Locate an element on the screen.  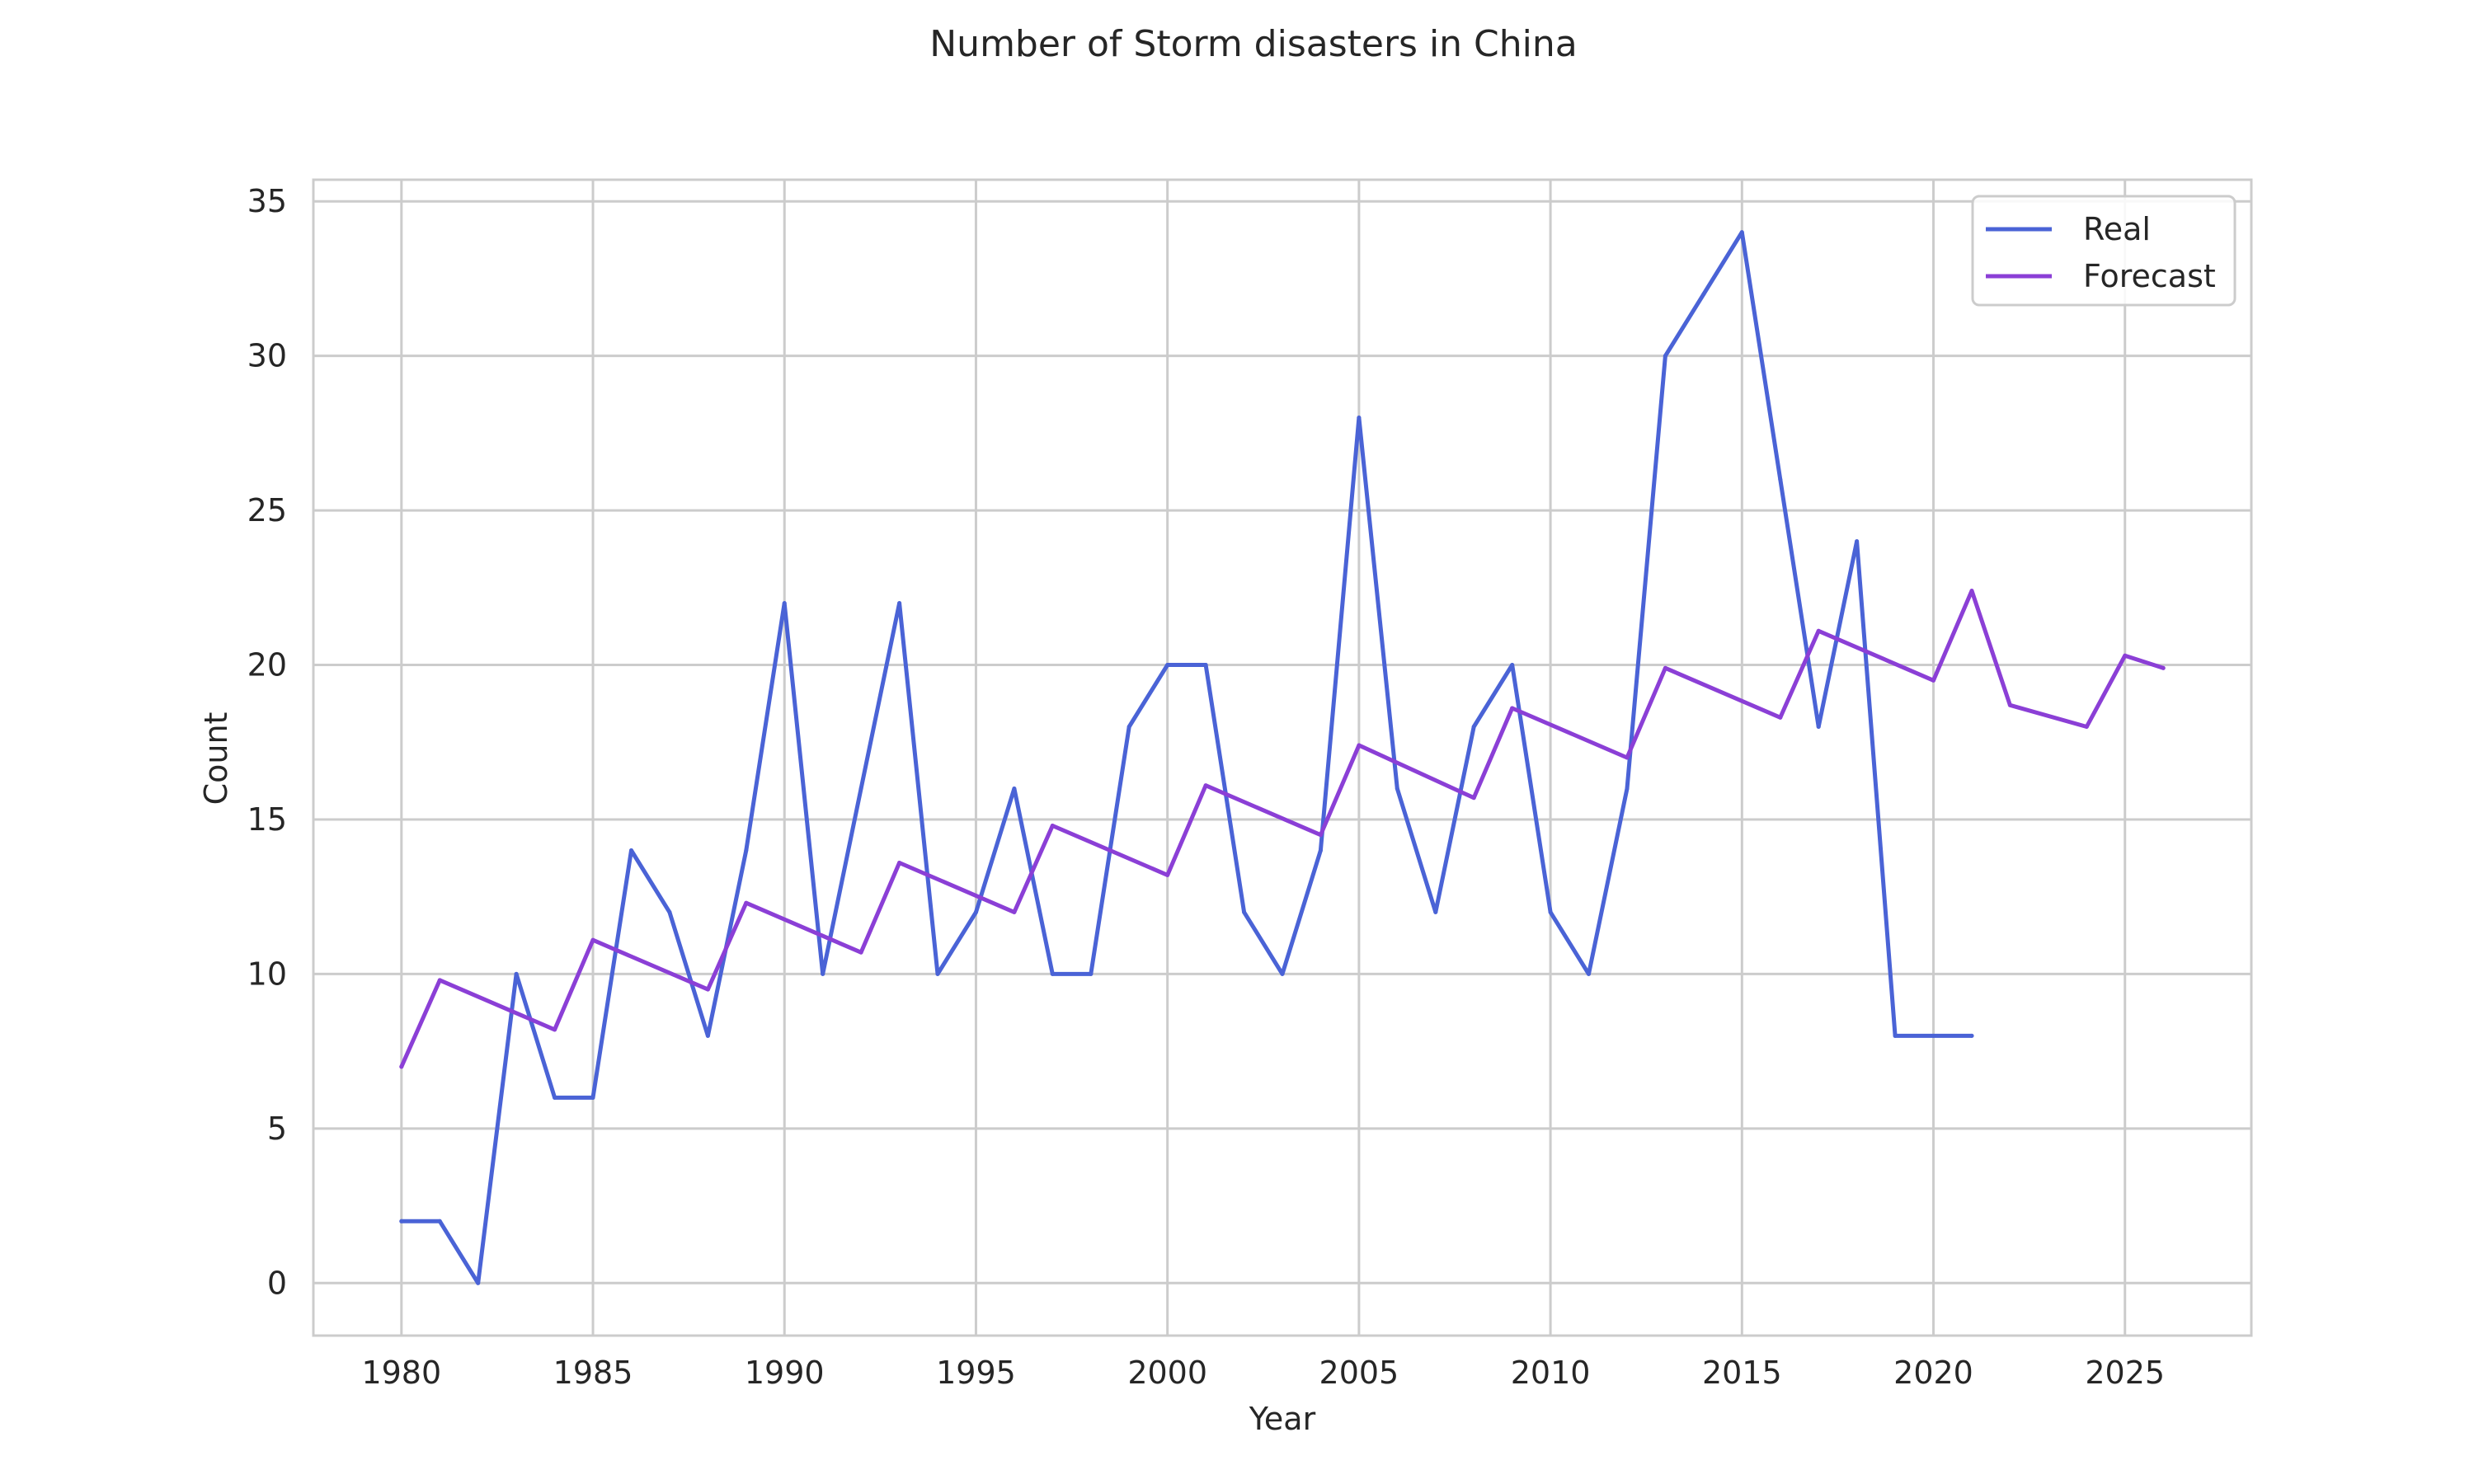
y-tick-label: 25 is located at coordinates (267, 510).